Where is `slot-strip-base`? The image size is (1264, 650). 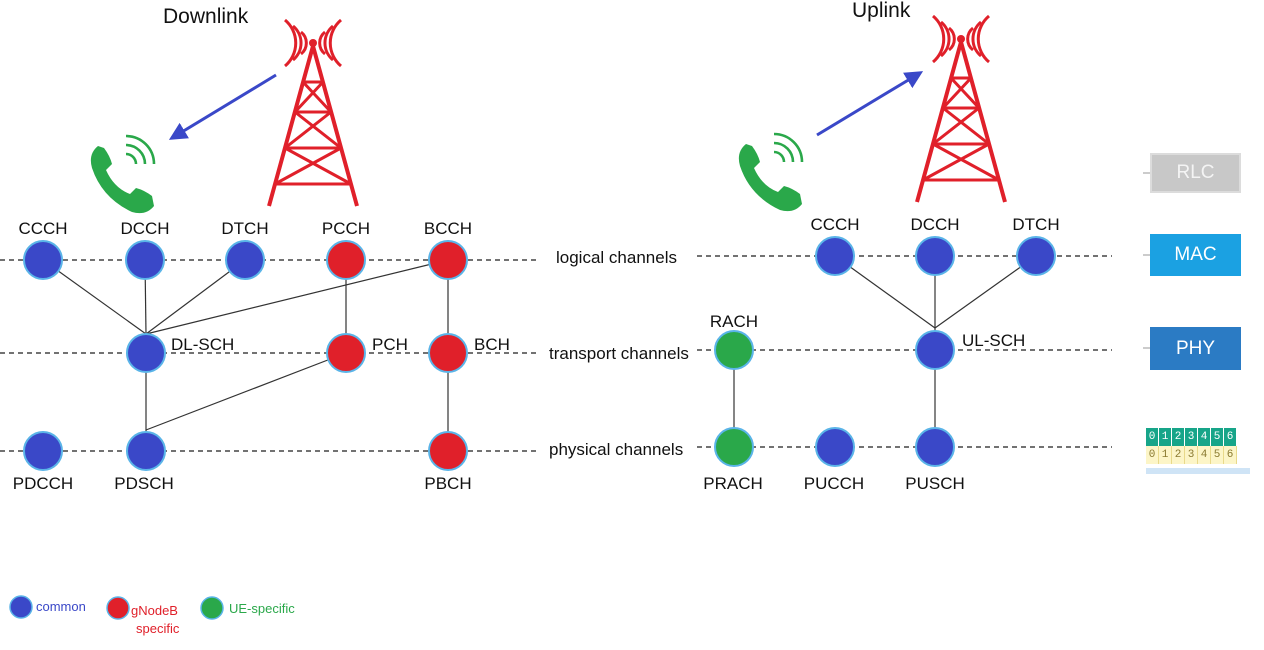
slot-strip-base is located at coordinates (1198, 471).